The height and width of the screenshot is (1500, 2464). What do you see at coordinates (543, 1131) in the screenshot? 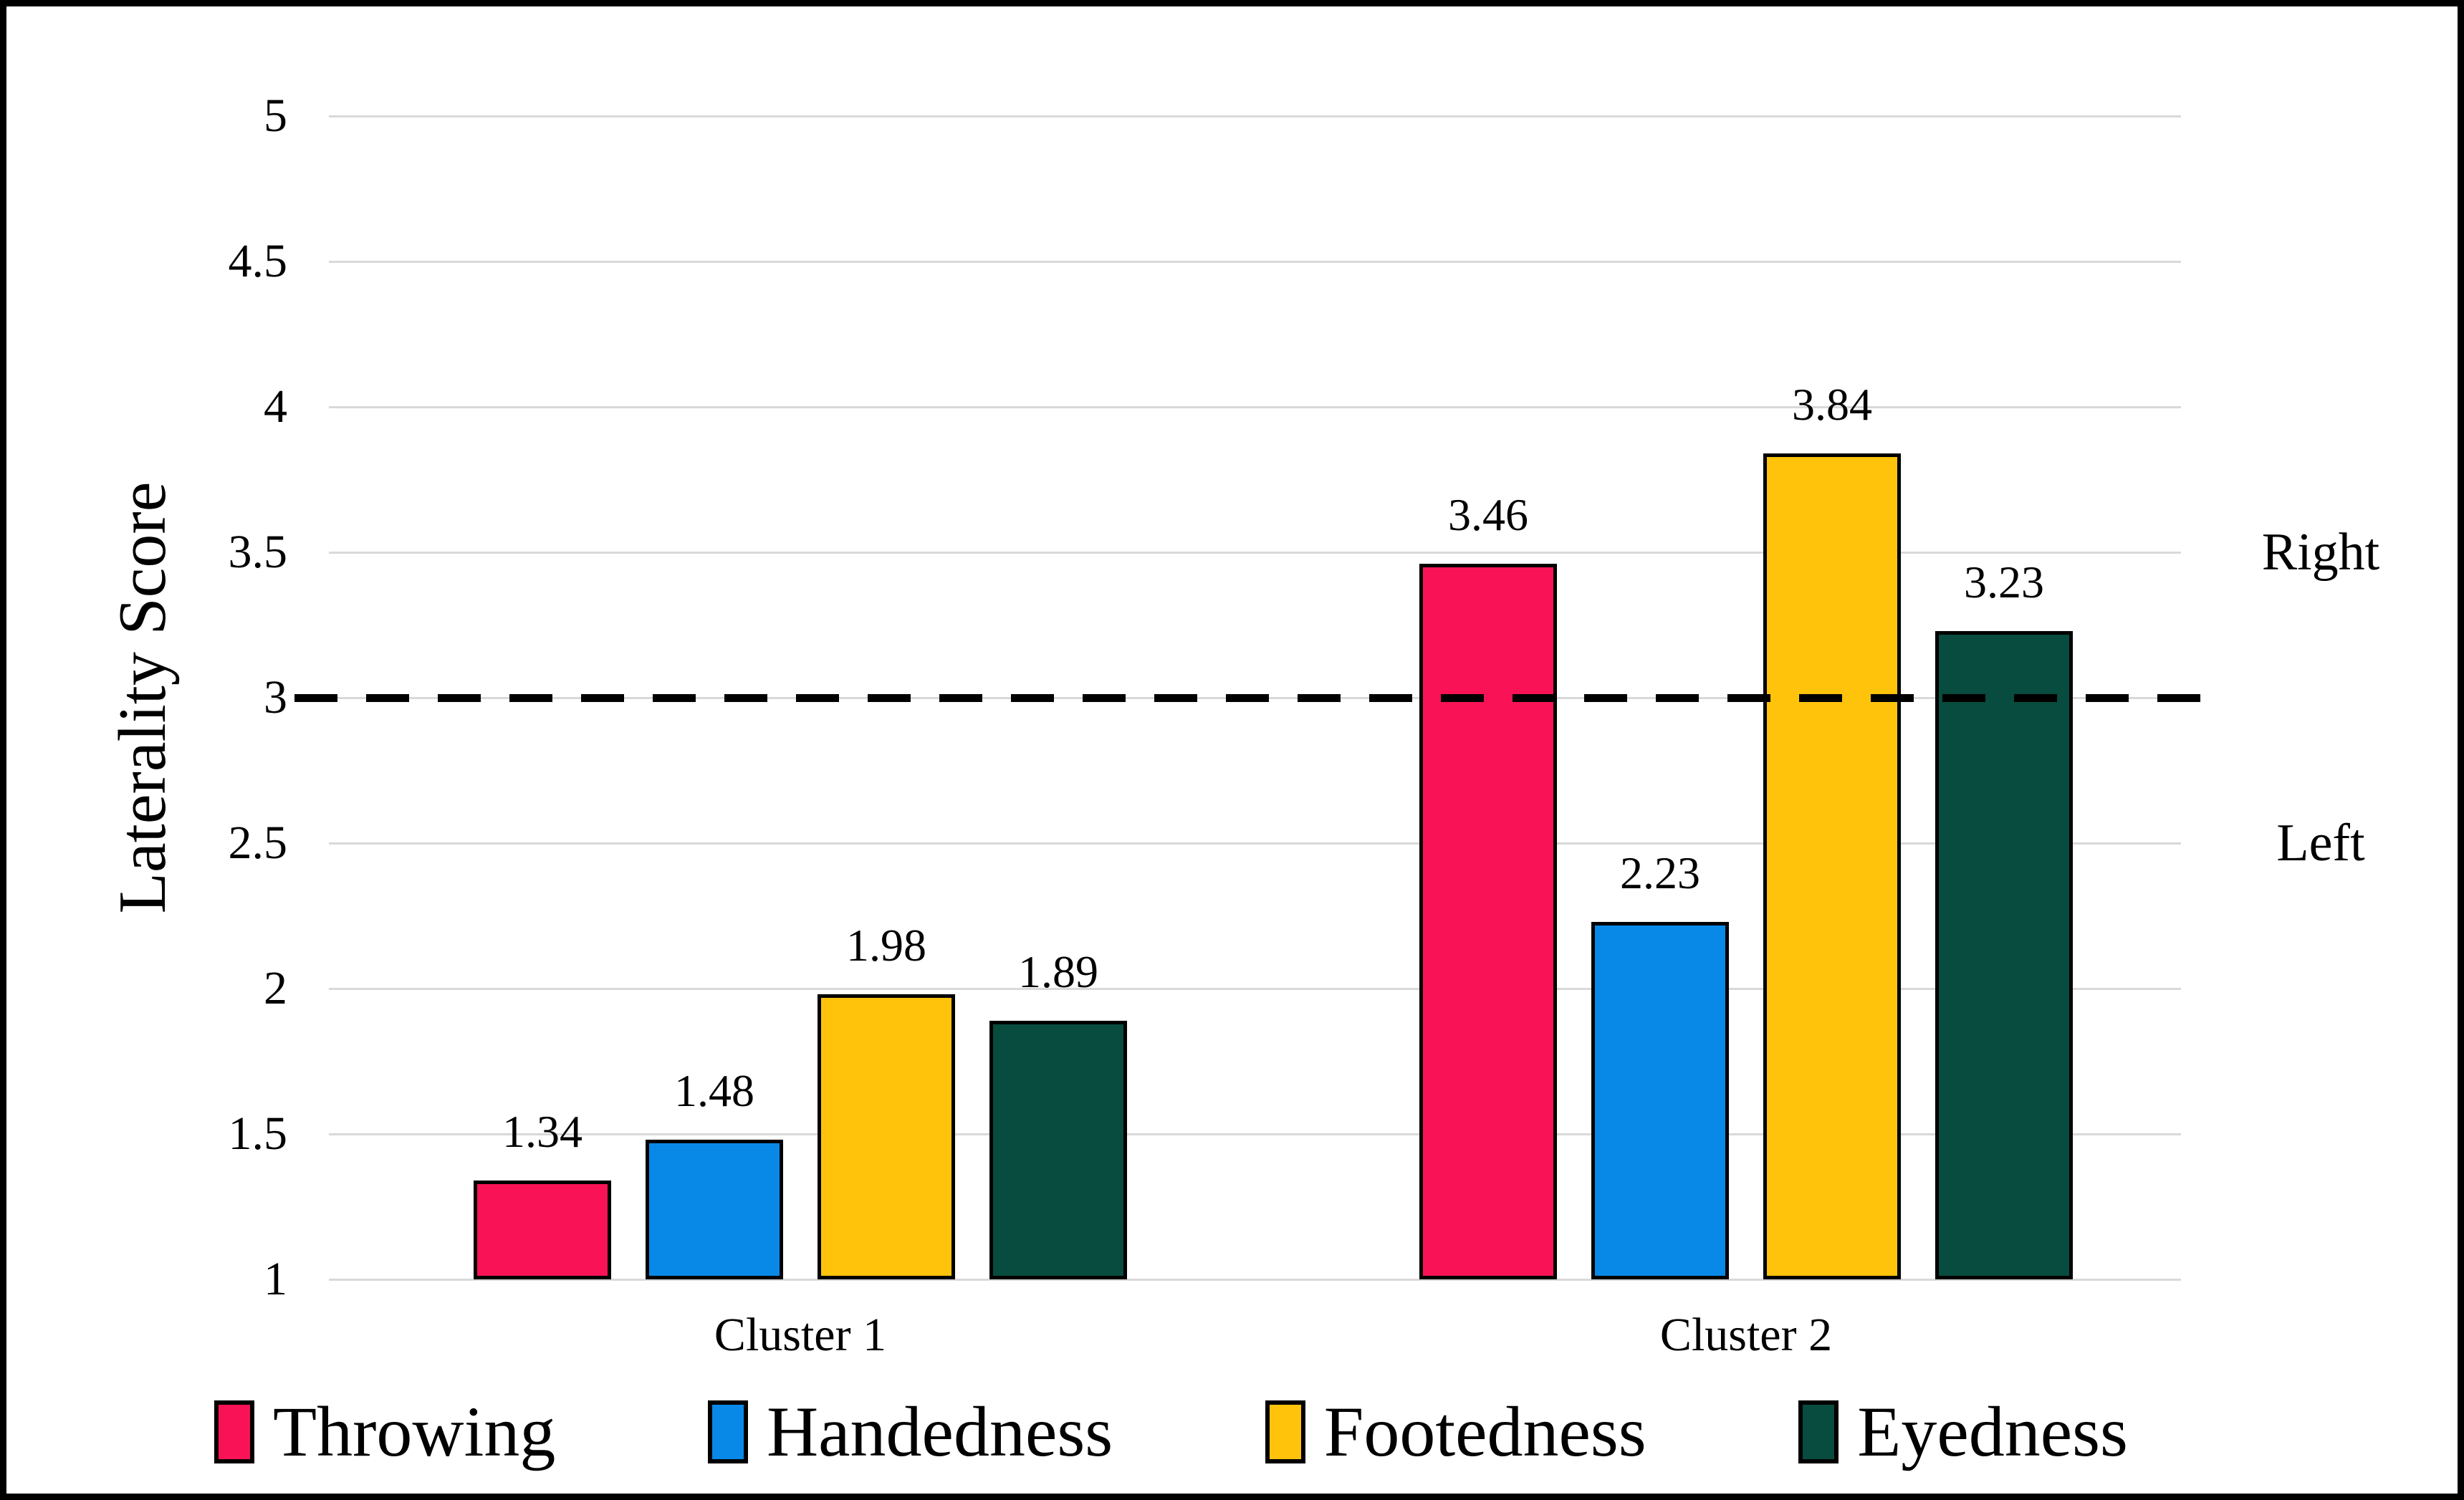
I see `bar-value-label-throwing-cluster-1: 1.34` at bounding box center [543, 1131].